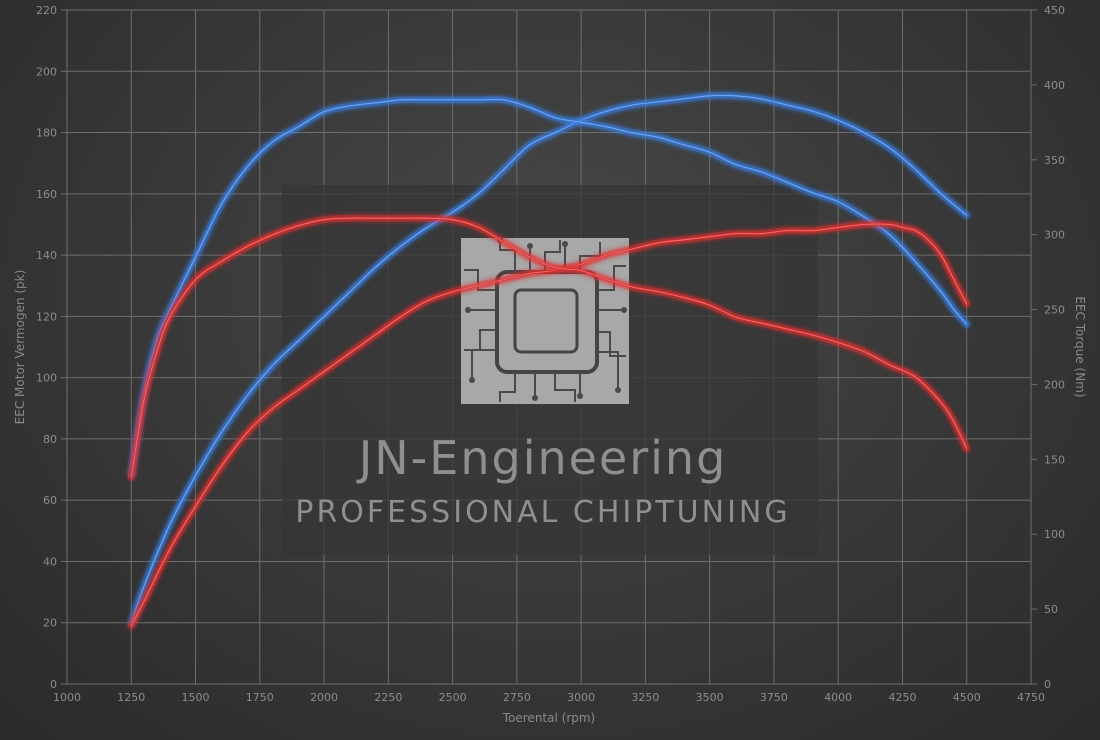 The image size is (1100, 740). Describe the element at coordinates (1054, 10) in the screenshot. I see `y2-tick-label: 450` at that location.